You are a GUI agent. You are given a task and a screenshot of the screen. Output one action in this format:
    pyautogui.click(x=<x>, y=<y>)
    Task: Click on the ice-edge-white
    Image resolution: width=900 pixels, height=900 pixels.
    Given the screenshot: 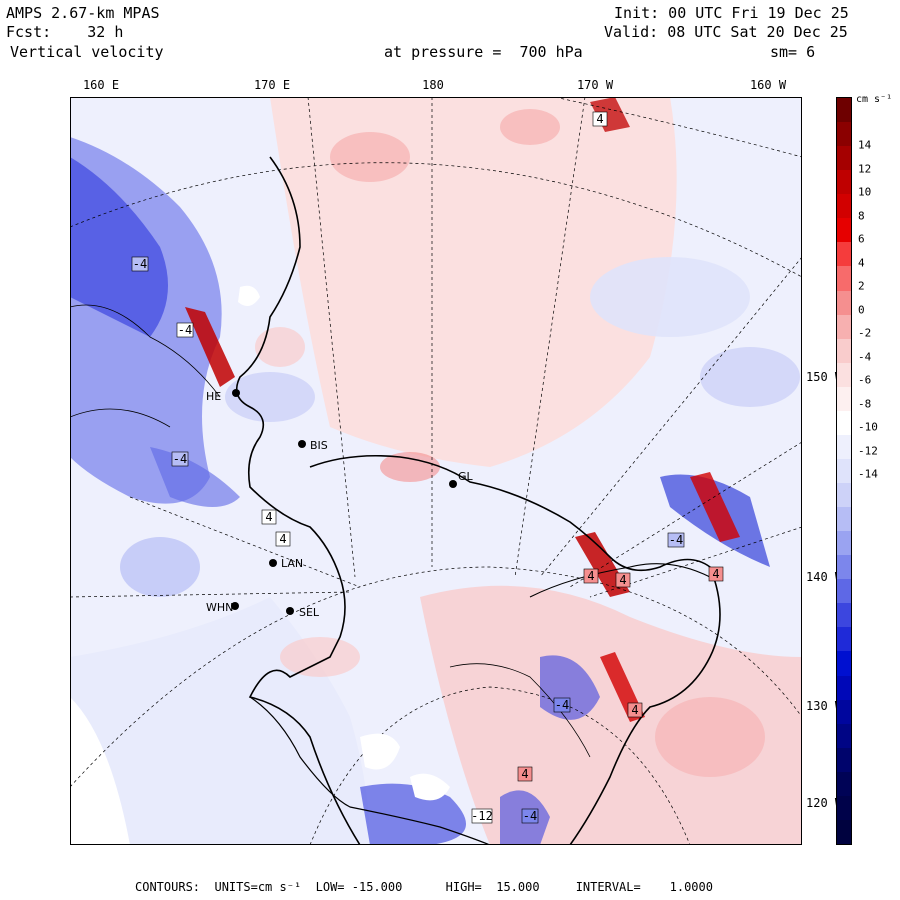 What is the action you would take?
    pyautogui.click(x=100, y=771)
    